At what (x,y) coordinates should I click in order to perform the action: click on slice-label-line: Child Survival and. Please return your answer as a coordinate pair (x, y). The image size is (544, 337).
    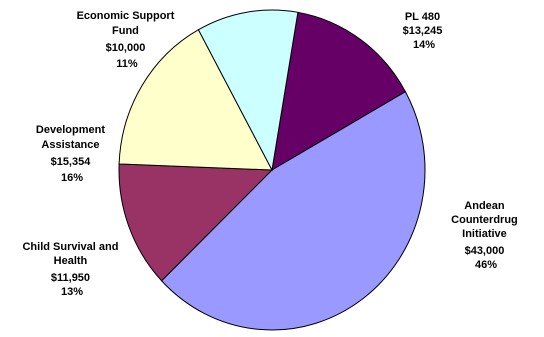
    Looking at the image, I should click on (70, 247).